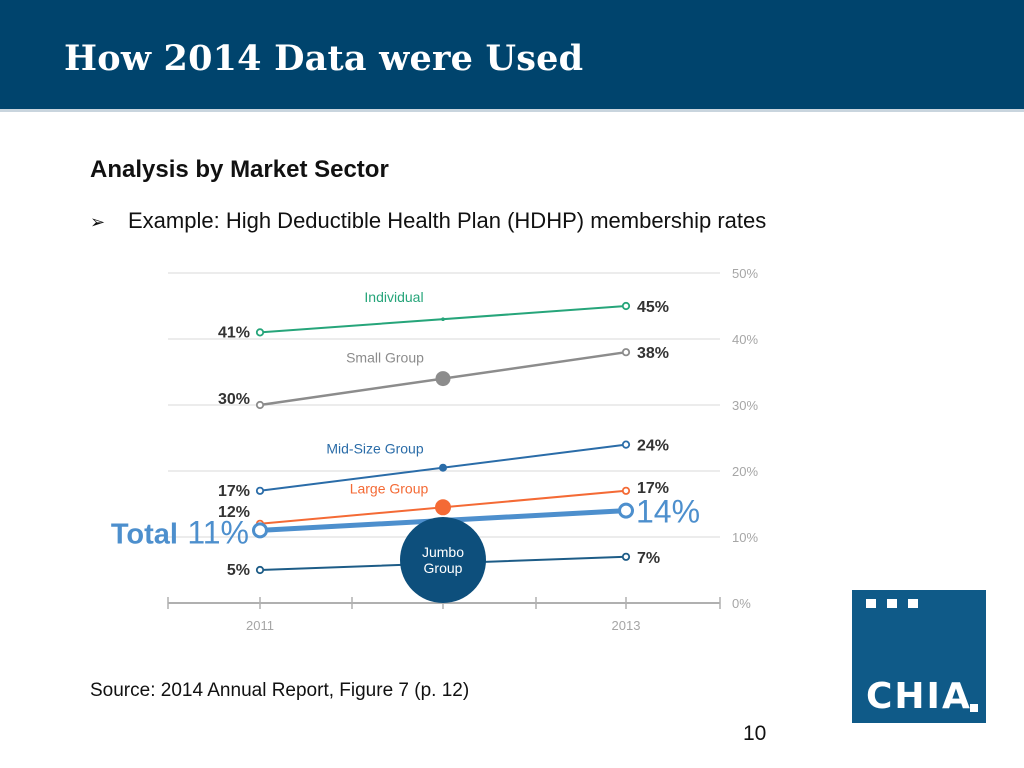 This screenshot has height=768, width=1024. What do you see at coordinates (374, 449) in the screenshot?
I see `series-name-label: Mid-Size Group` at bounding box center [374, 449].